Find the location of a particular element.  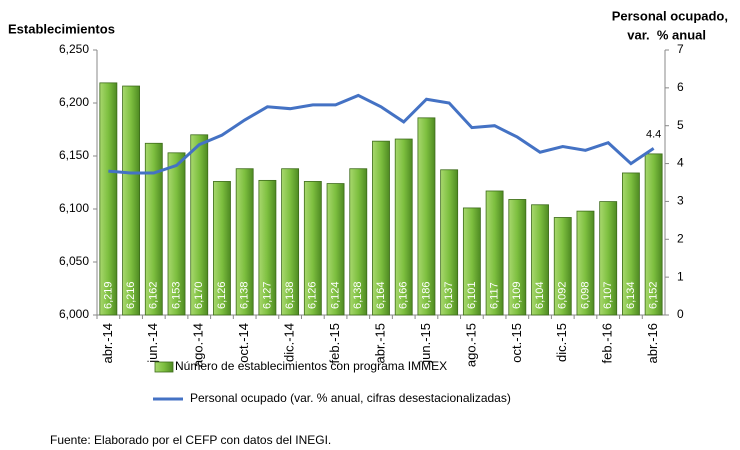

line-series is located at coordinates (381, 134).